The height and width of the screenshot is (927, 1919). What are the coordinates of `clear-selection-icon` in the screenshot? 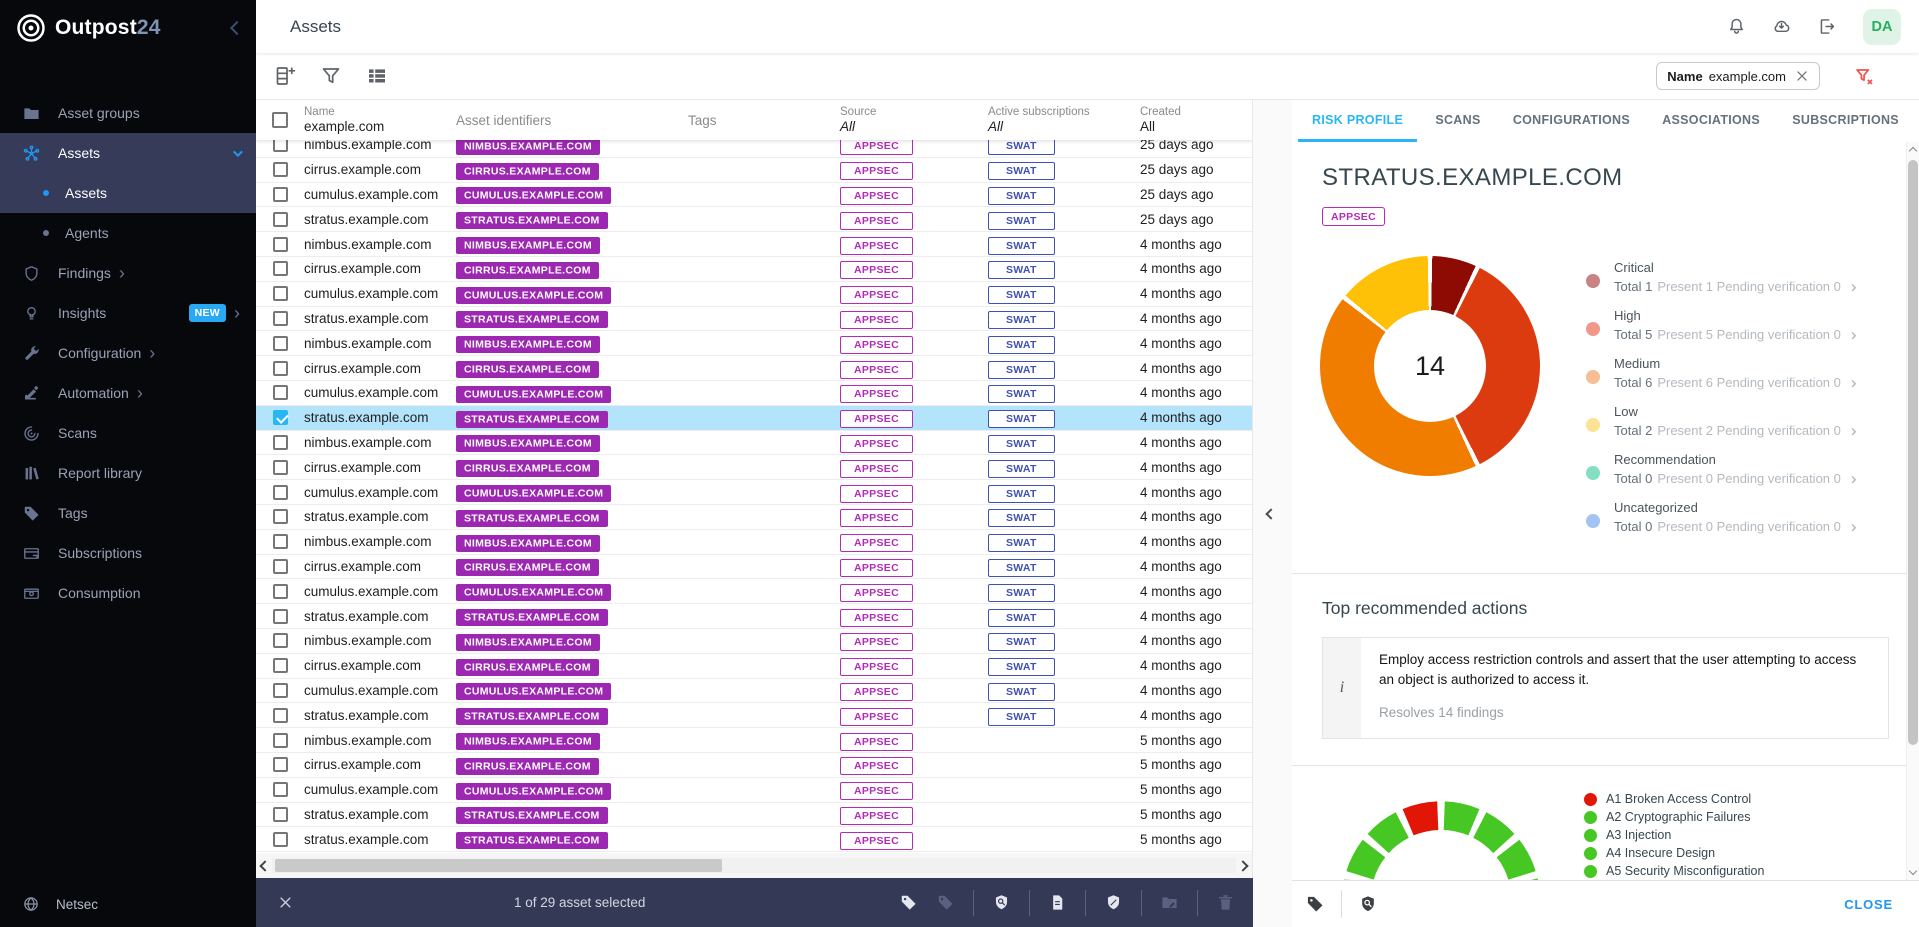 It's located at (285, 902).